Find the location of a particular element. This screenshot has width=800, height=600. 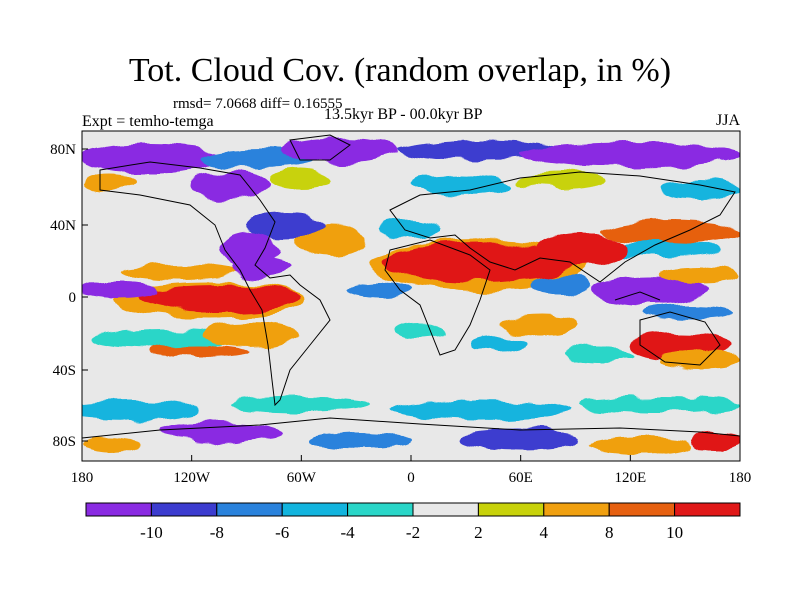

experiment-label: Expt = temho-temga is located at coordinates (148, 121).